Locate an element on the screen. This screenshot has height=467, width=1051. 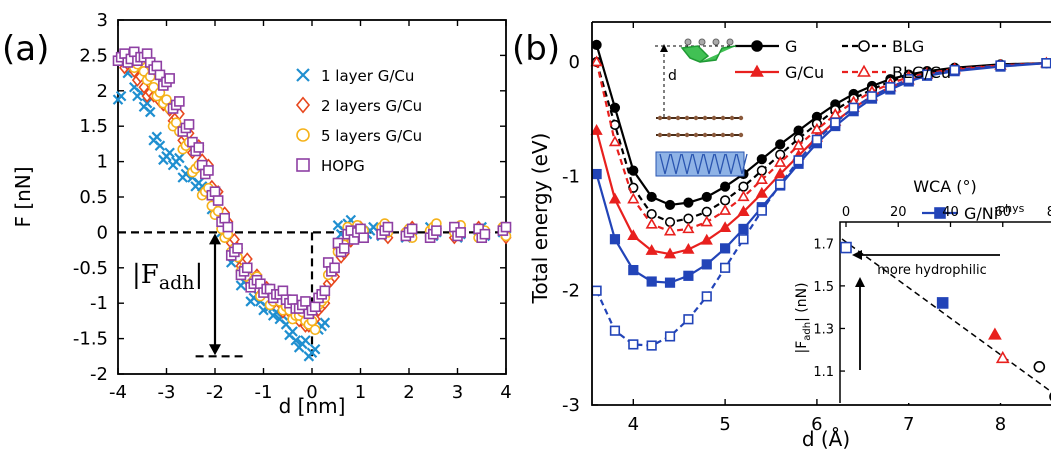
panel-b-label: (b) is located at coordinates (536, 49).